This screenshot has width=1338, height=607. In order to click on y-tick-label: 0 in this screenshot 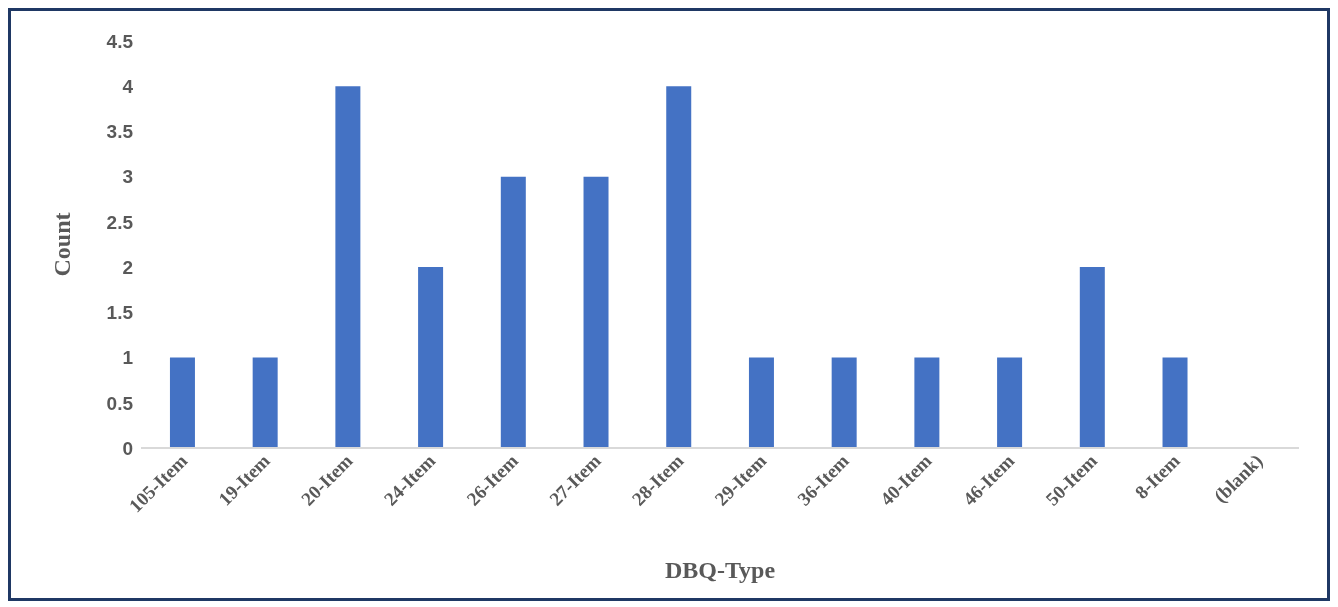, I will do `click(127, 448)`.